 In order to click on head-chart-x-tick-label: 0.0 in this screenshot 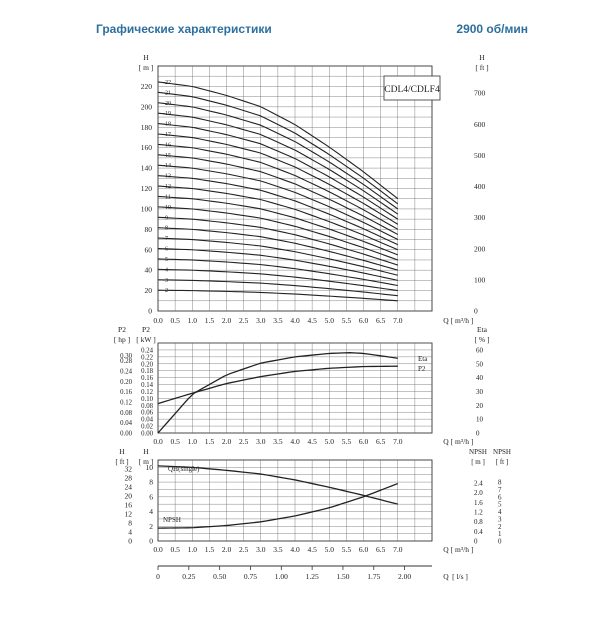, I will do `click(158, 320)`.